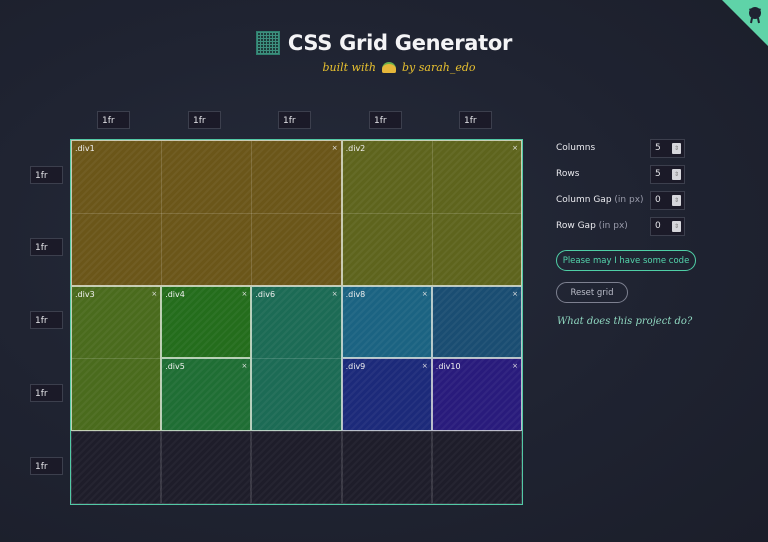  Describe the element at coordinates (568, 174) in the screenshot. I see `rows-label: Rows` at that location.